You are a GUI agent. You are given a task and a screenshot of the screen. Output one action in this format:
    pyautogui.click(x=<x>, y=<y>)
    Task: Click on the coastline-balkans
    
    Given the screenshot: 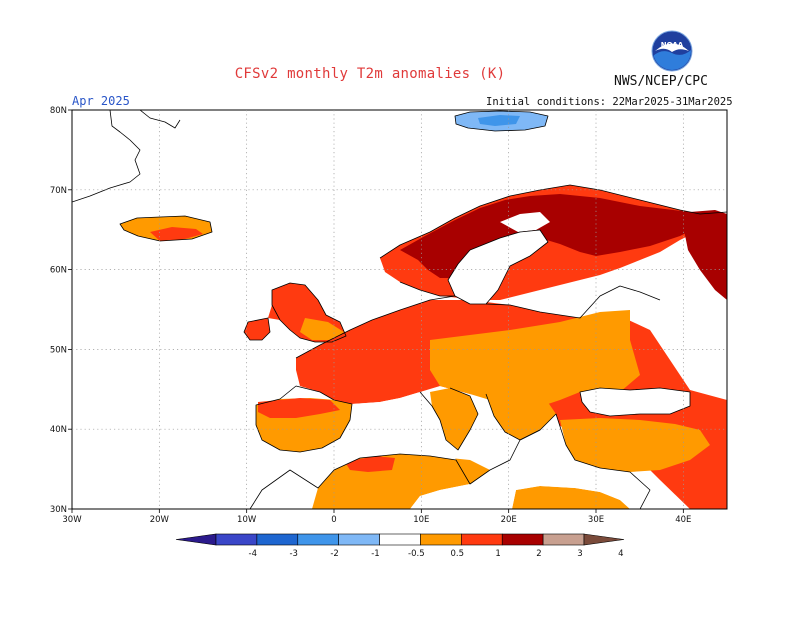 What is the action you would take?
    pyautogui.click(x=543, y=431)
    